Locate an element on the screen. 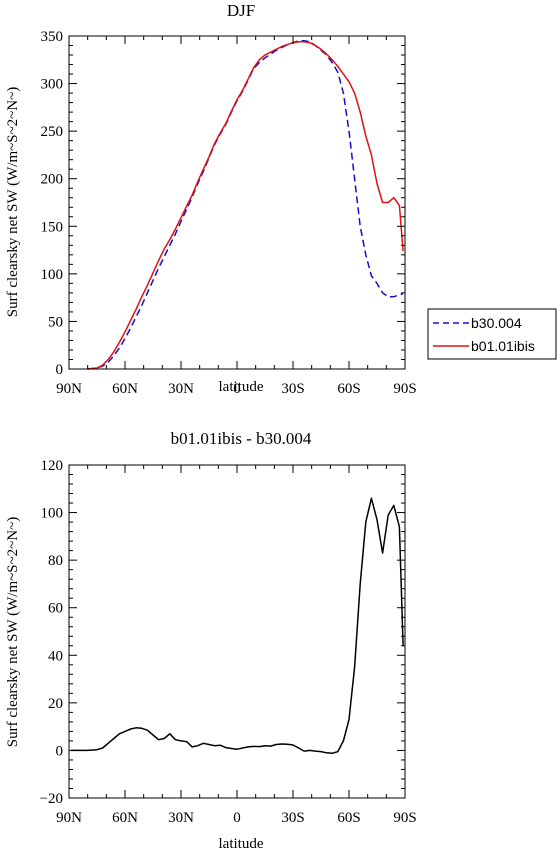  y-tick-label: 120 is located at coordinates (52, 466).